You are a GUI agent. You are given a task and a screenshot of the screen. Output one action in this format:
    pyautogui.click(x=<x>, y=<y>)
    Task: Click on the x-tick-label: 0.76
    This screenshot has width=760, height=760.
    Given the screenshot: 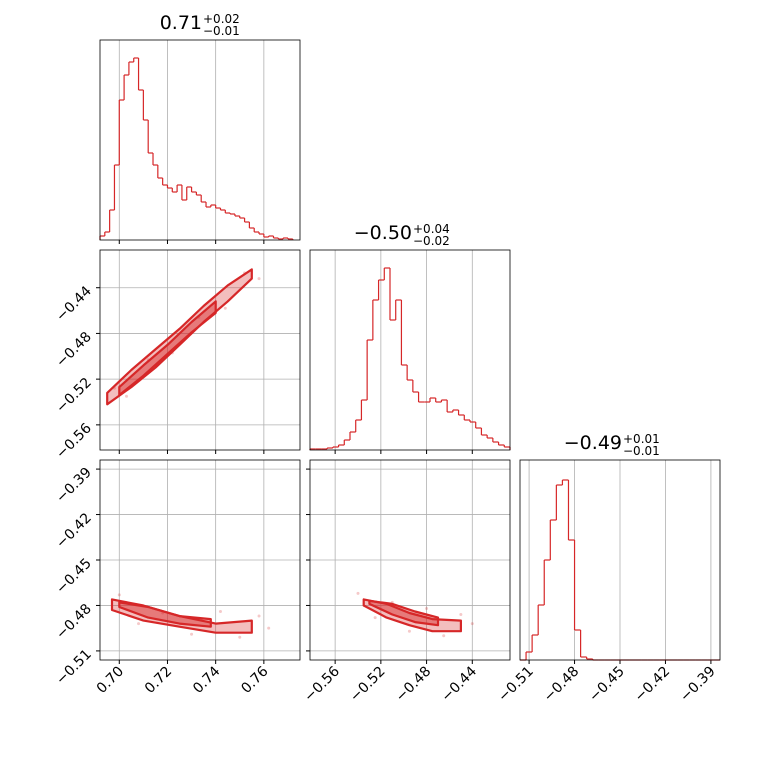 What is the action you would take?
    pyautogui.click(x=254, y=679)
    